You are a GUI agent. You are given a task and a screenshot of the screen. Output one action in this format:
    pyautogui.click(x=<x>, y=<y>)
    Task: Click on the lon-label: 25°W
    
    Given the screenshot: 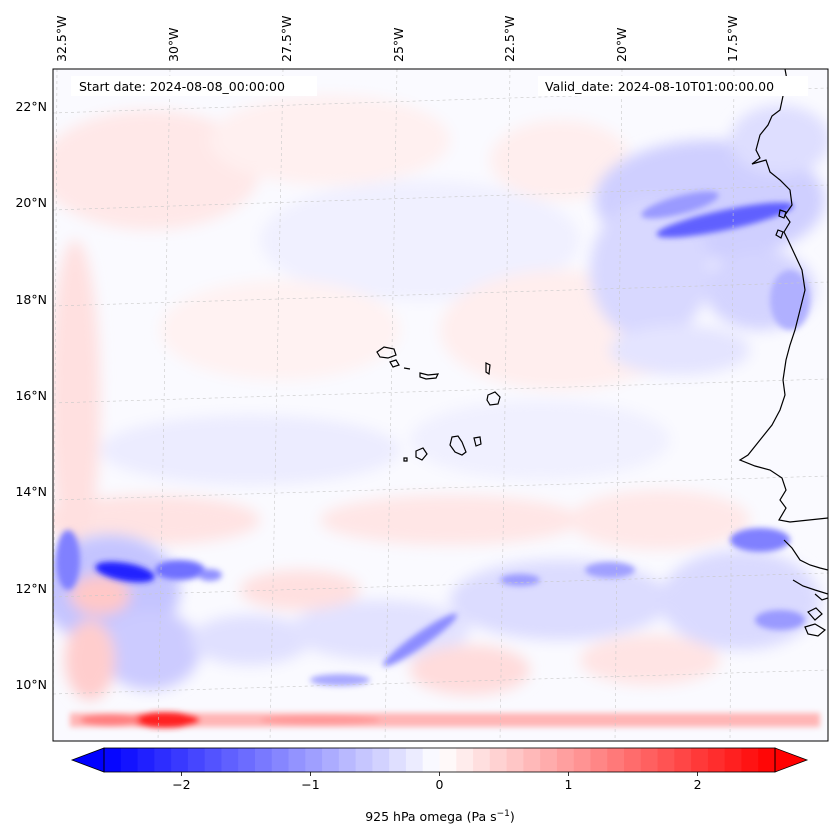 What is the action you would take?
    pyautogui.click(x=398, y=44)
    